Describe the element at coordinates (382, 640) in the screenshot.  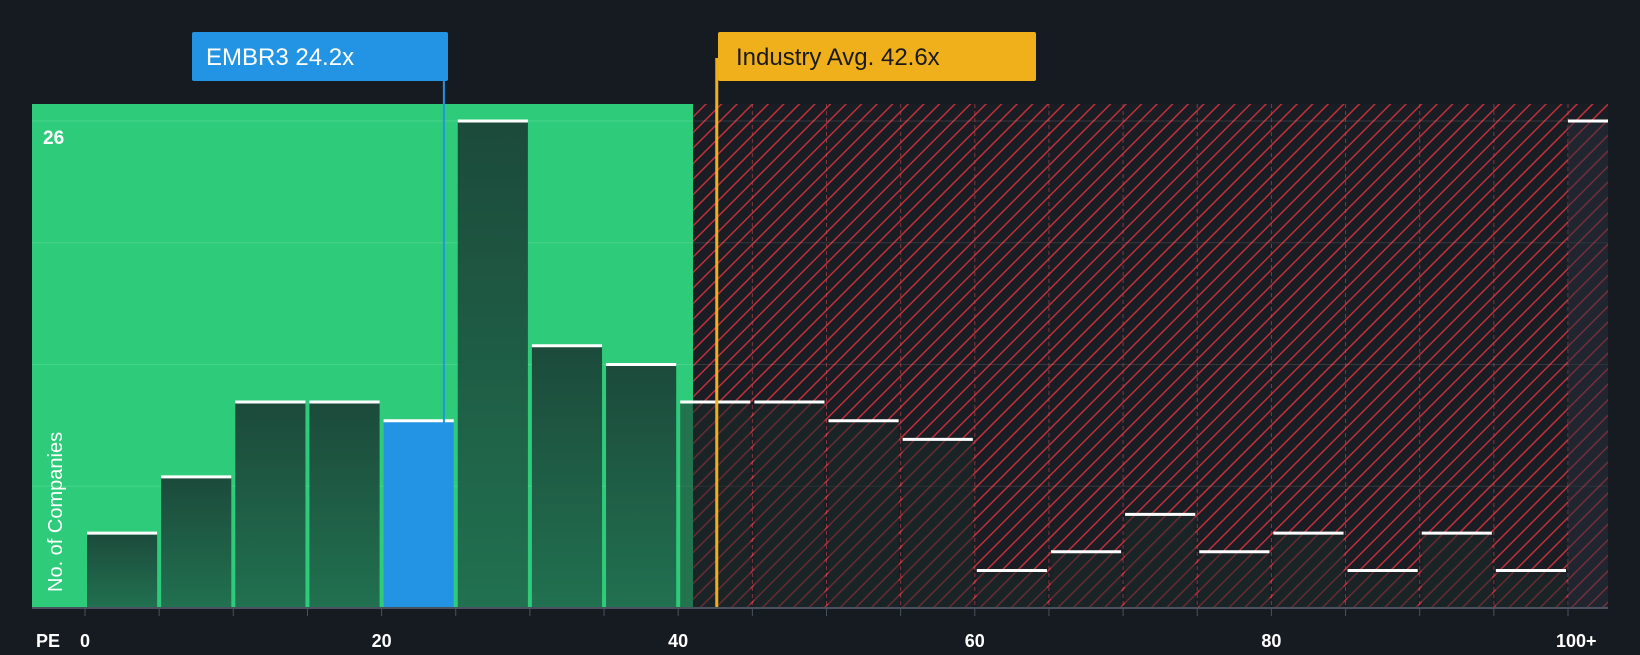
I see `x-tick-label: 20` at that location.